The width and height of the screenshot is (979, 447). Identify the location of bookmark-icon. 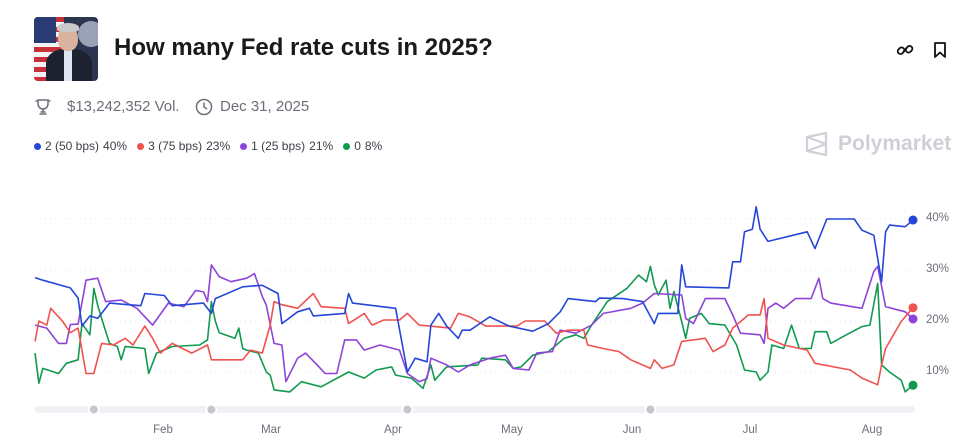
(940, 50).